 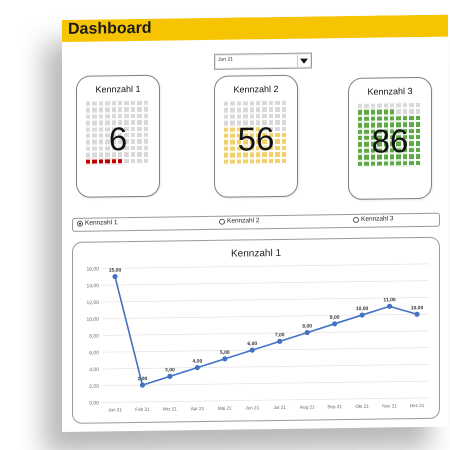 I want to click on radio-label: Kennzahl 2, so click(x=243, y=221).